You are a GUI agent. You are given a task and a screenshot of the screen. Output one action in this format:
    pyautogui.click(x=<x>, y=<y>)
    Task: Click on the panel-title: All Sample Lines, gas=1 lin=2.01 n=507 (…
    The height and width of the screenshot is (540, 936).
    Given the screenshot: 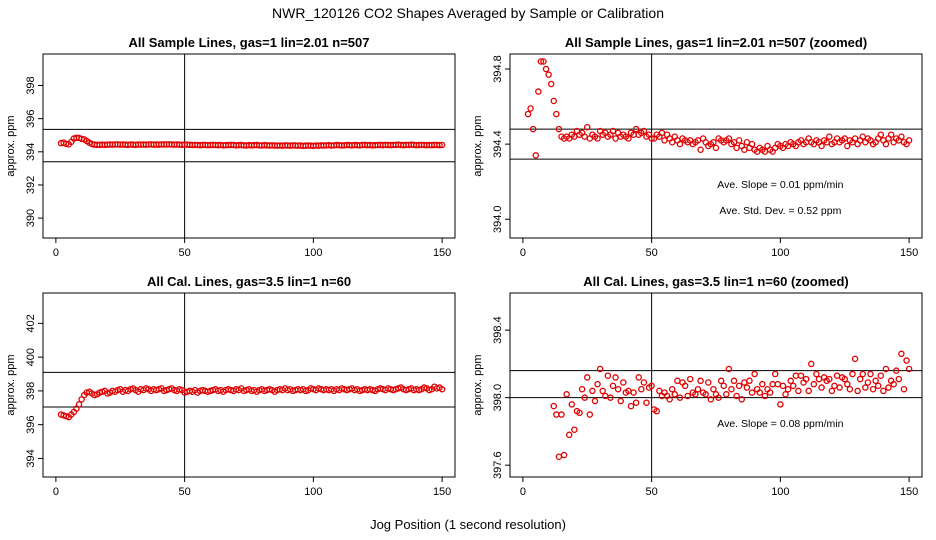 What is the action you would take?
    pyautogui.click(x=716, y=42)
    